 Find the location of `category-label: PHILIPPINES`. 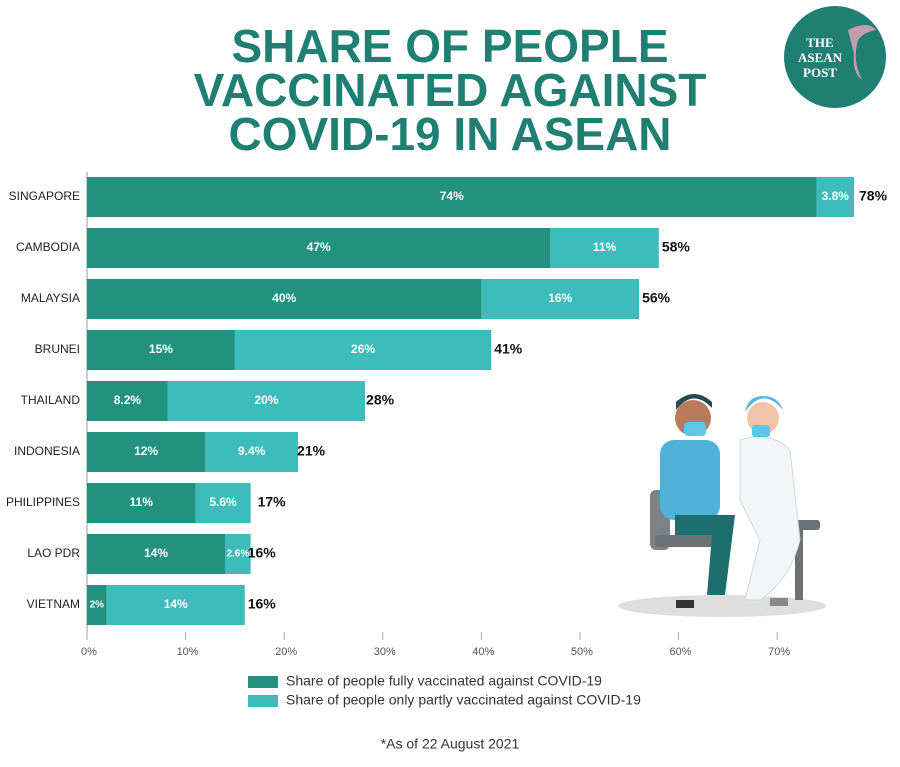

category-label: PHILIPPINES is located at coordinates (43, 502).